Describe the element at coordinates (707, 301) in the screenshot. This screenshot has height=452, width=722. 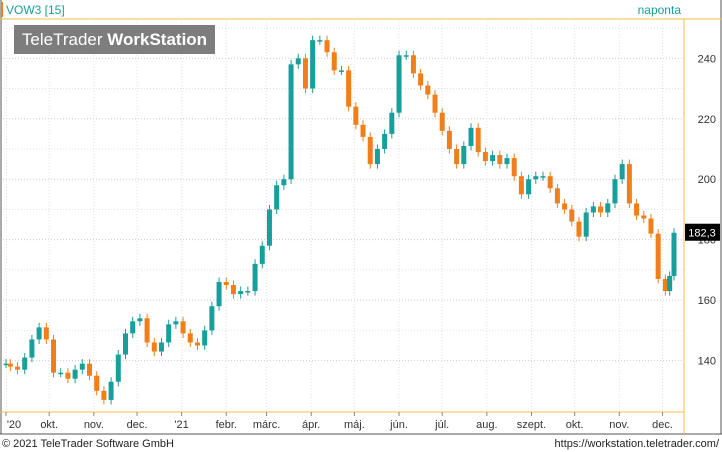
I see `y-tick-label: 160` at that location.